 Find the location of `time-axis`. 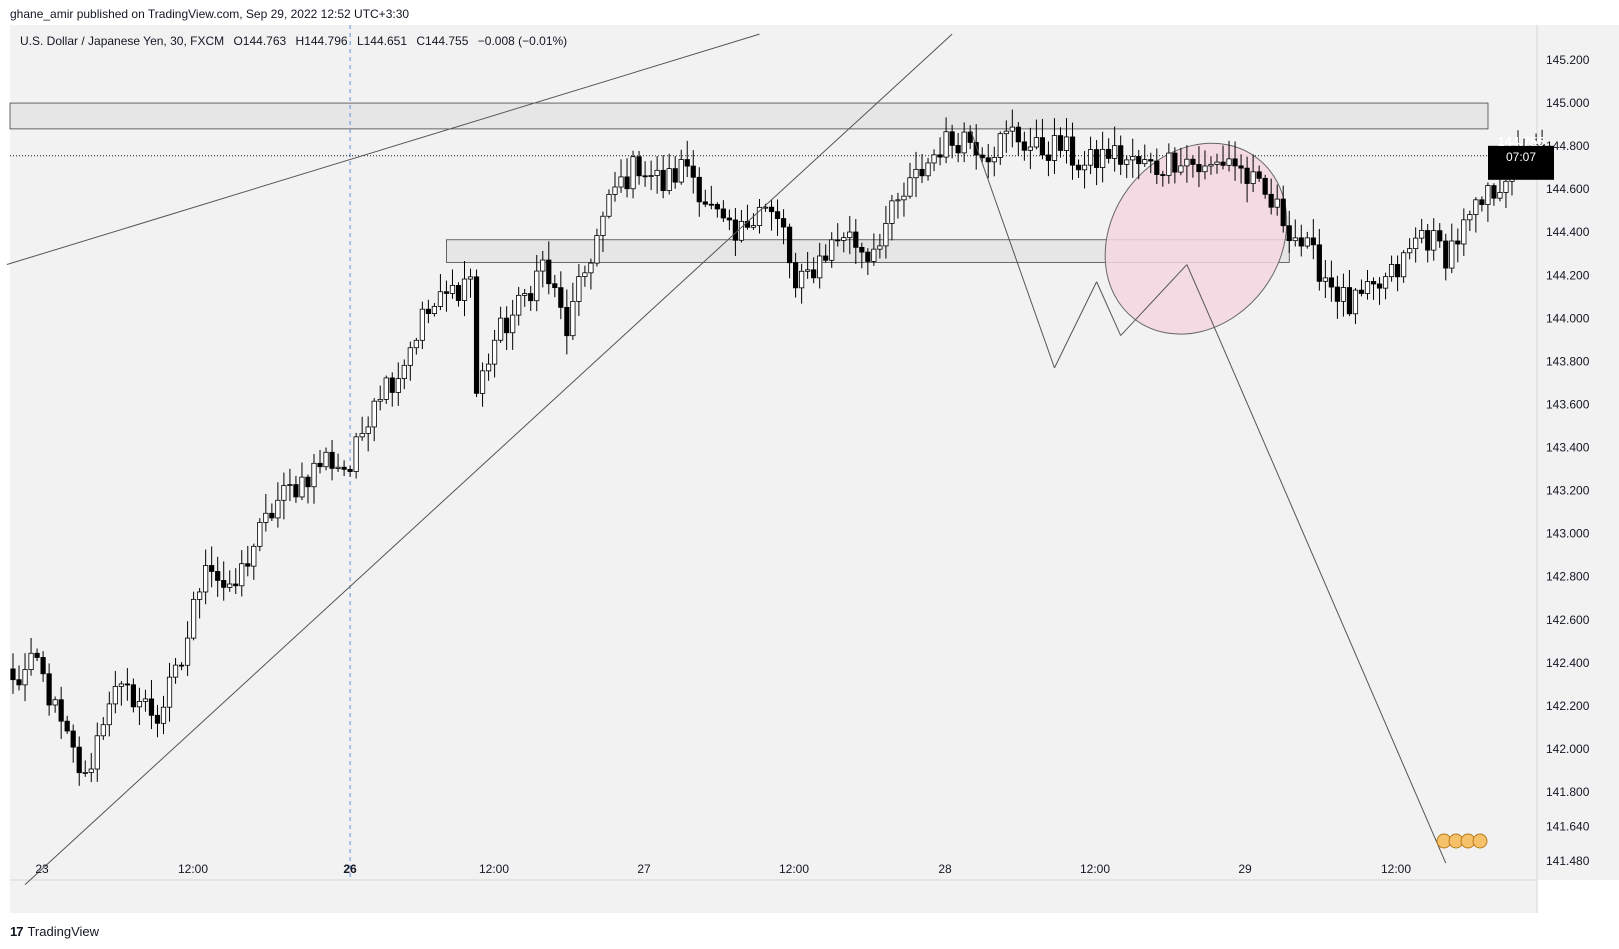

time-axis is located at coordinates (773, 896).